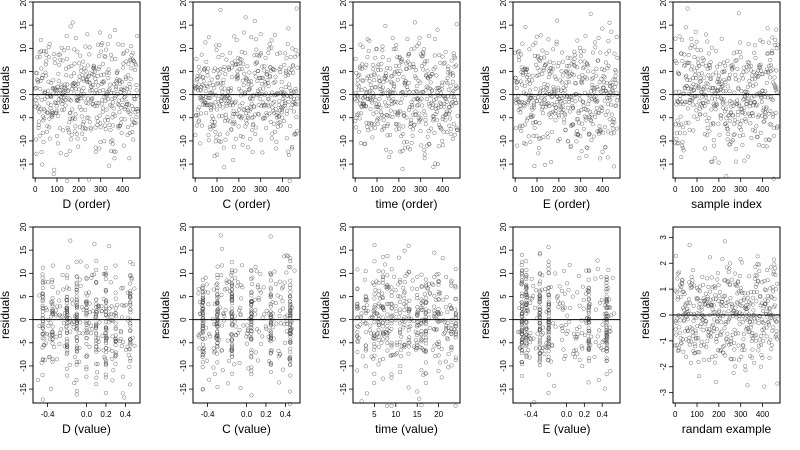 The width and height of the screenshot is (800, 450). I want to click on x-tick-label: 200, so click(399, 189).